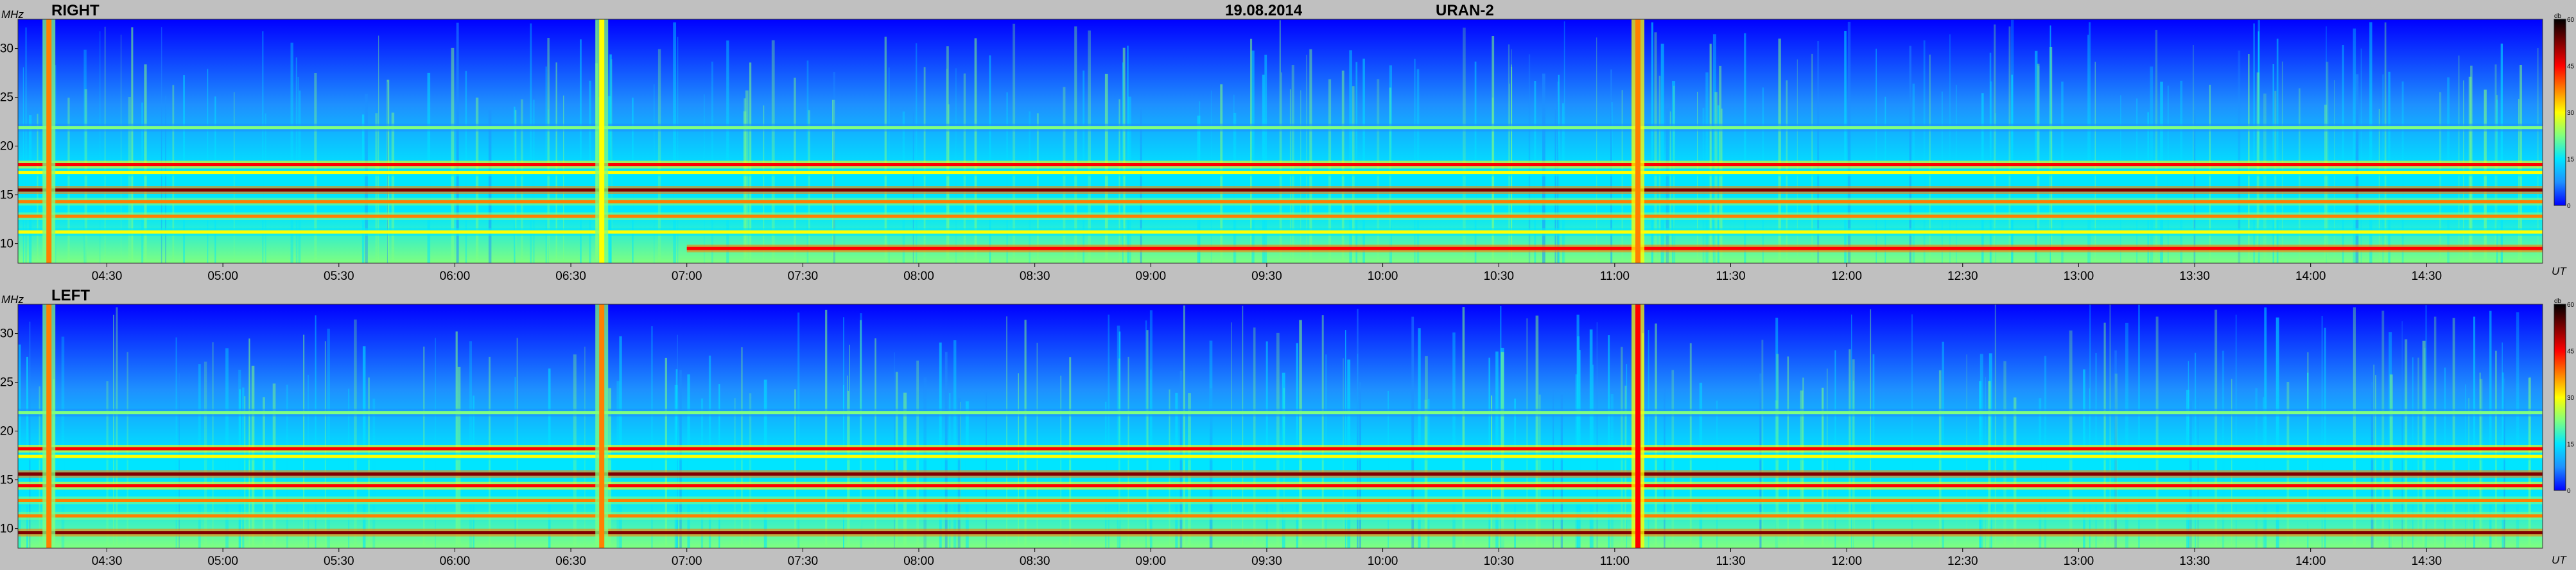 This screenshot has height=570, width=2576. What do you see at coordinates (570, 561) in the screenshot?
I see `x-tick-label: 06:30` at bounding box center [570, 561].